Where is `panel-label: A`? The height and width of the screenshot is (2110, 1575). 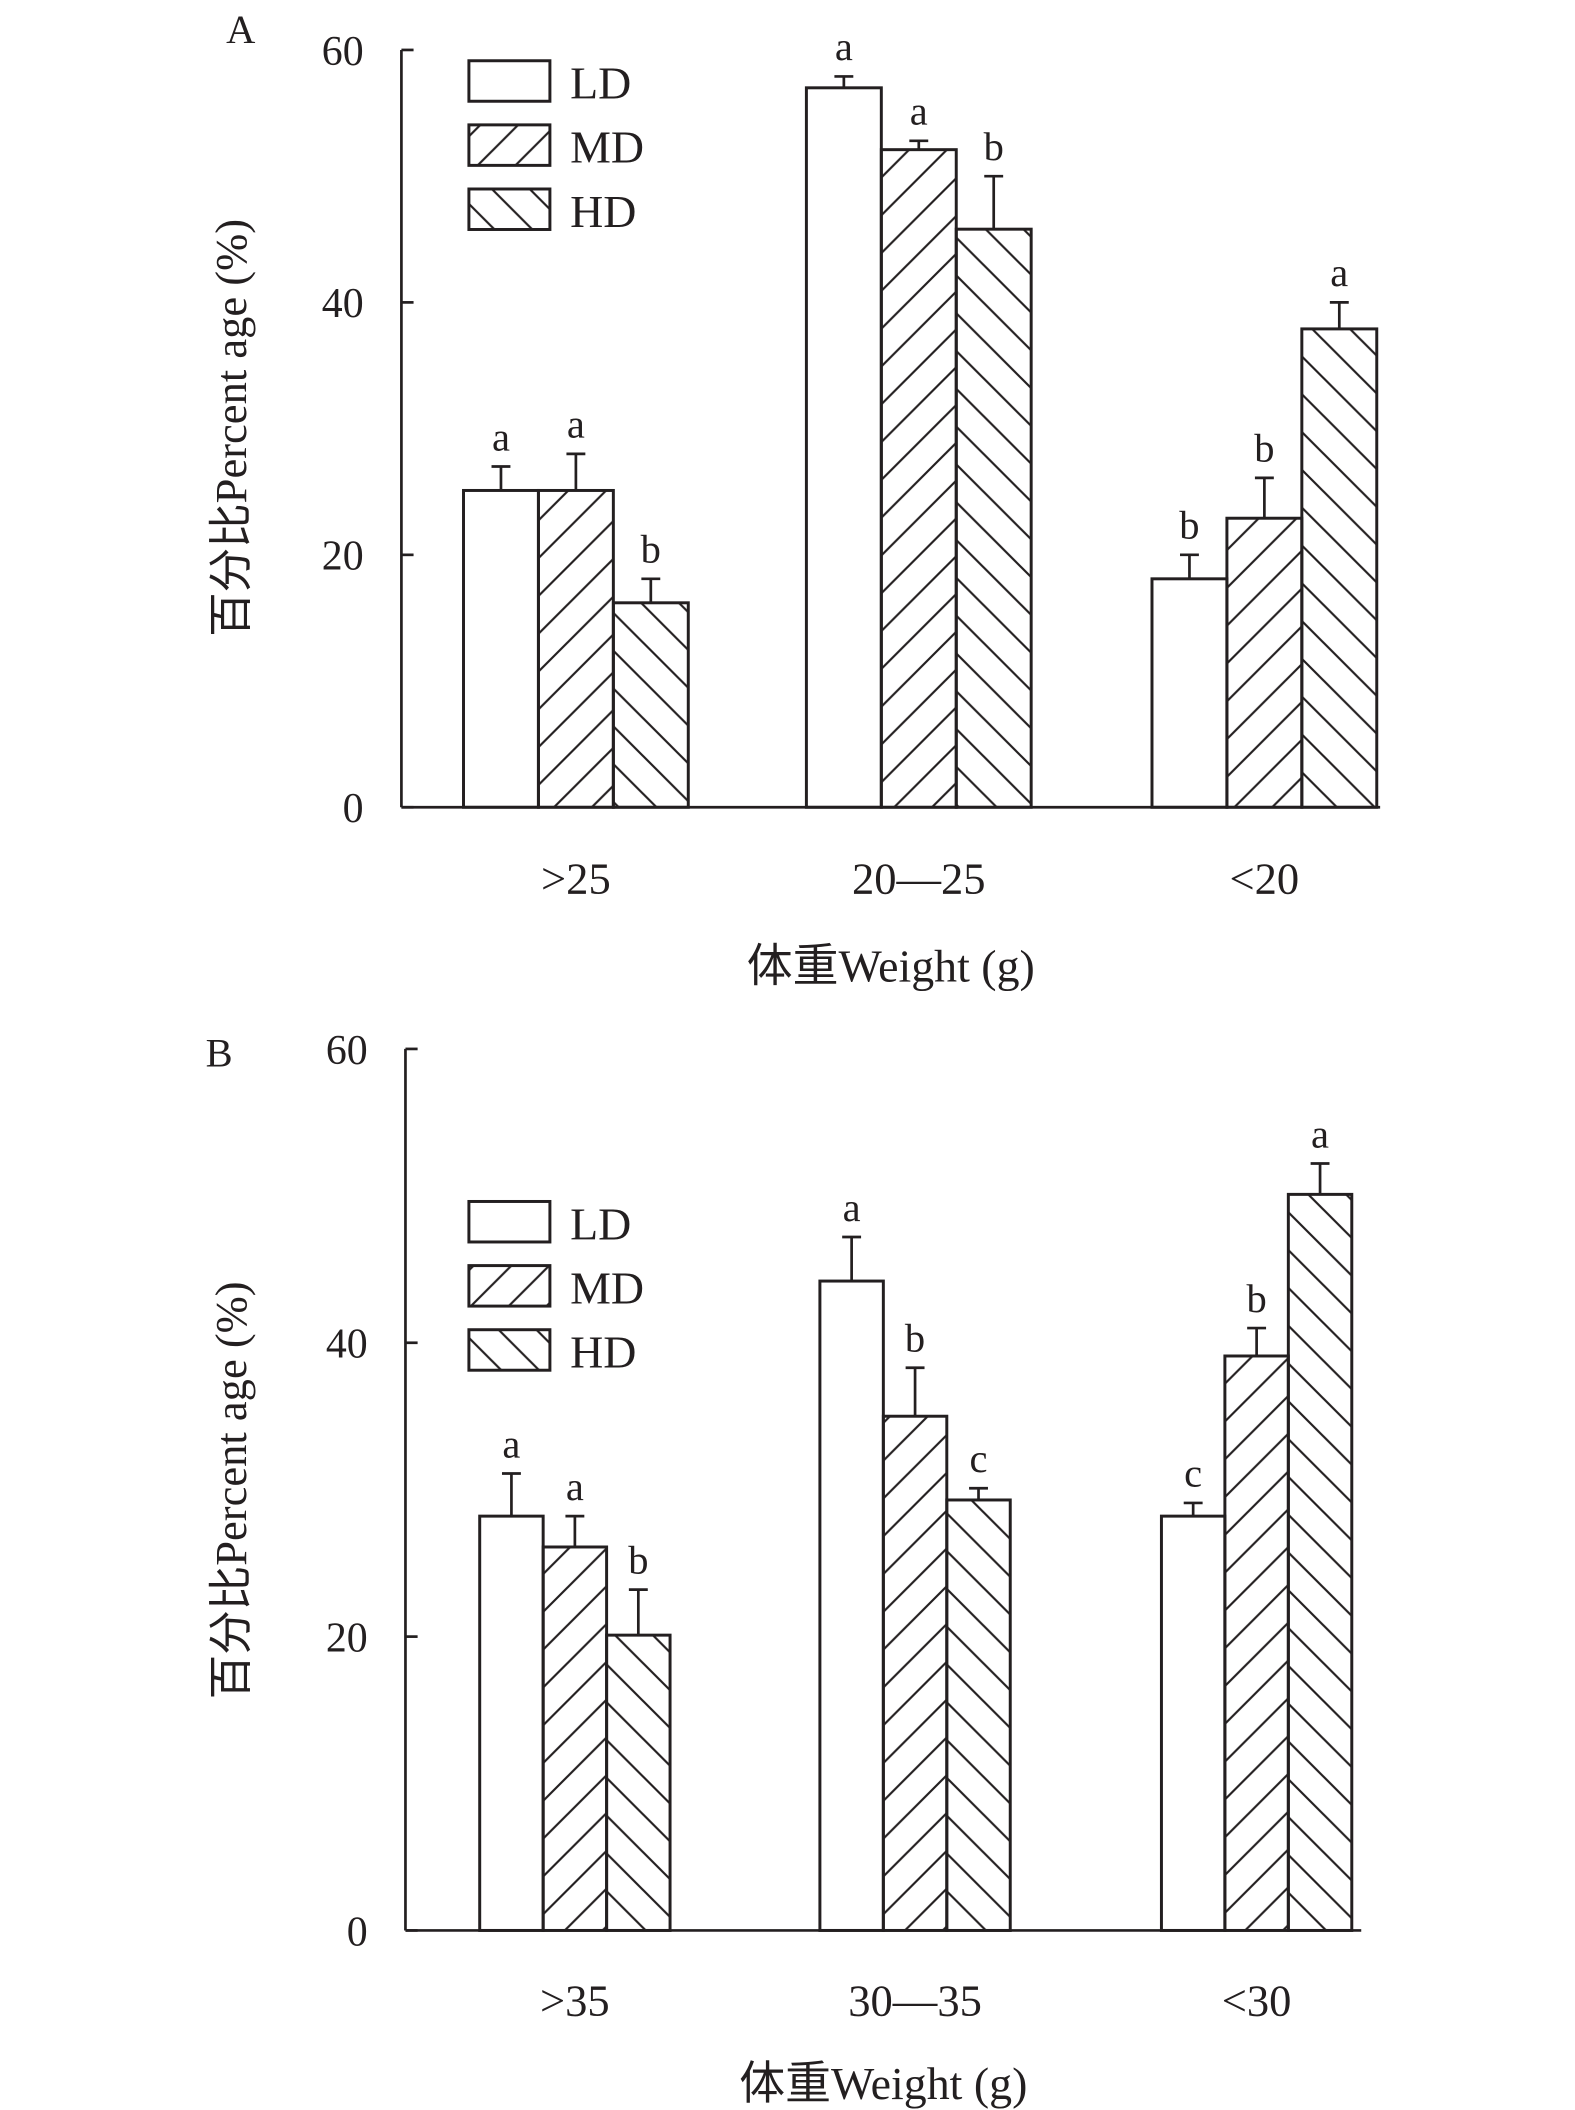 panel-label: A is located at coordinates (240, 29).